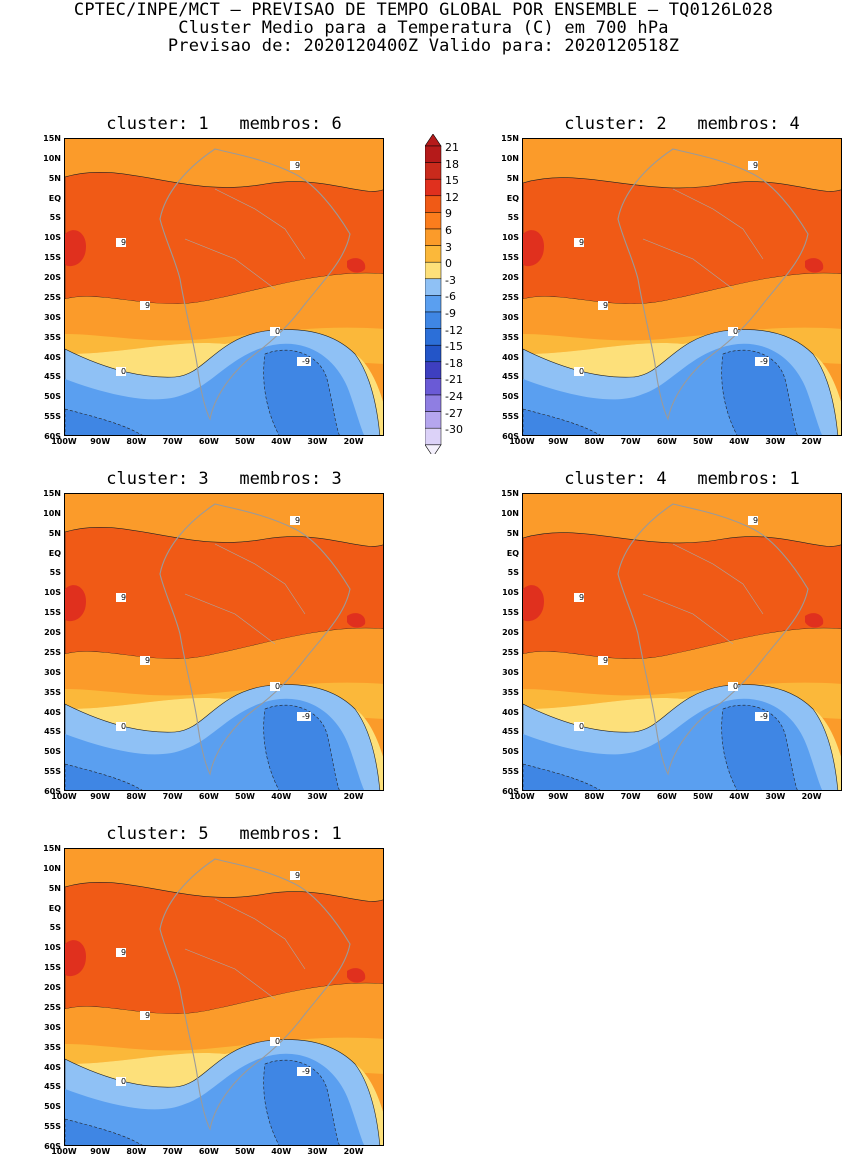 The height and width of the screenshot is (1157, 847). I want to click on colorbar-label: 9, so click(448, 214).